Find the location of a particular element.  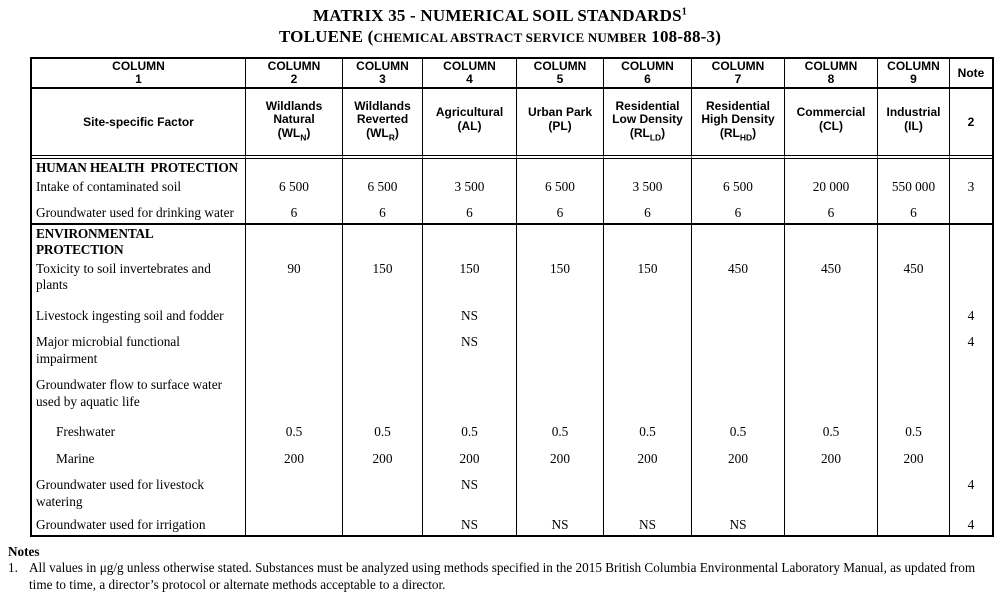

value-cell: 90 is located at coordinates (294, 277).